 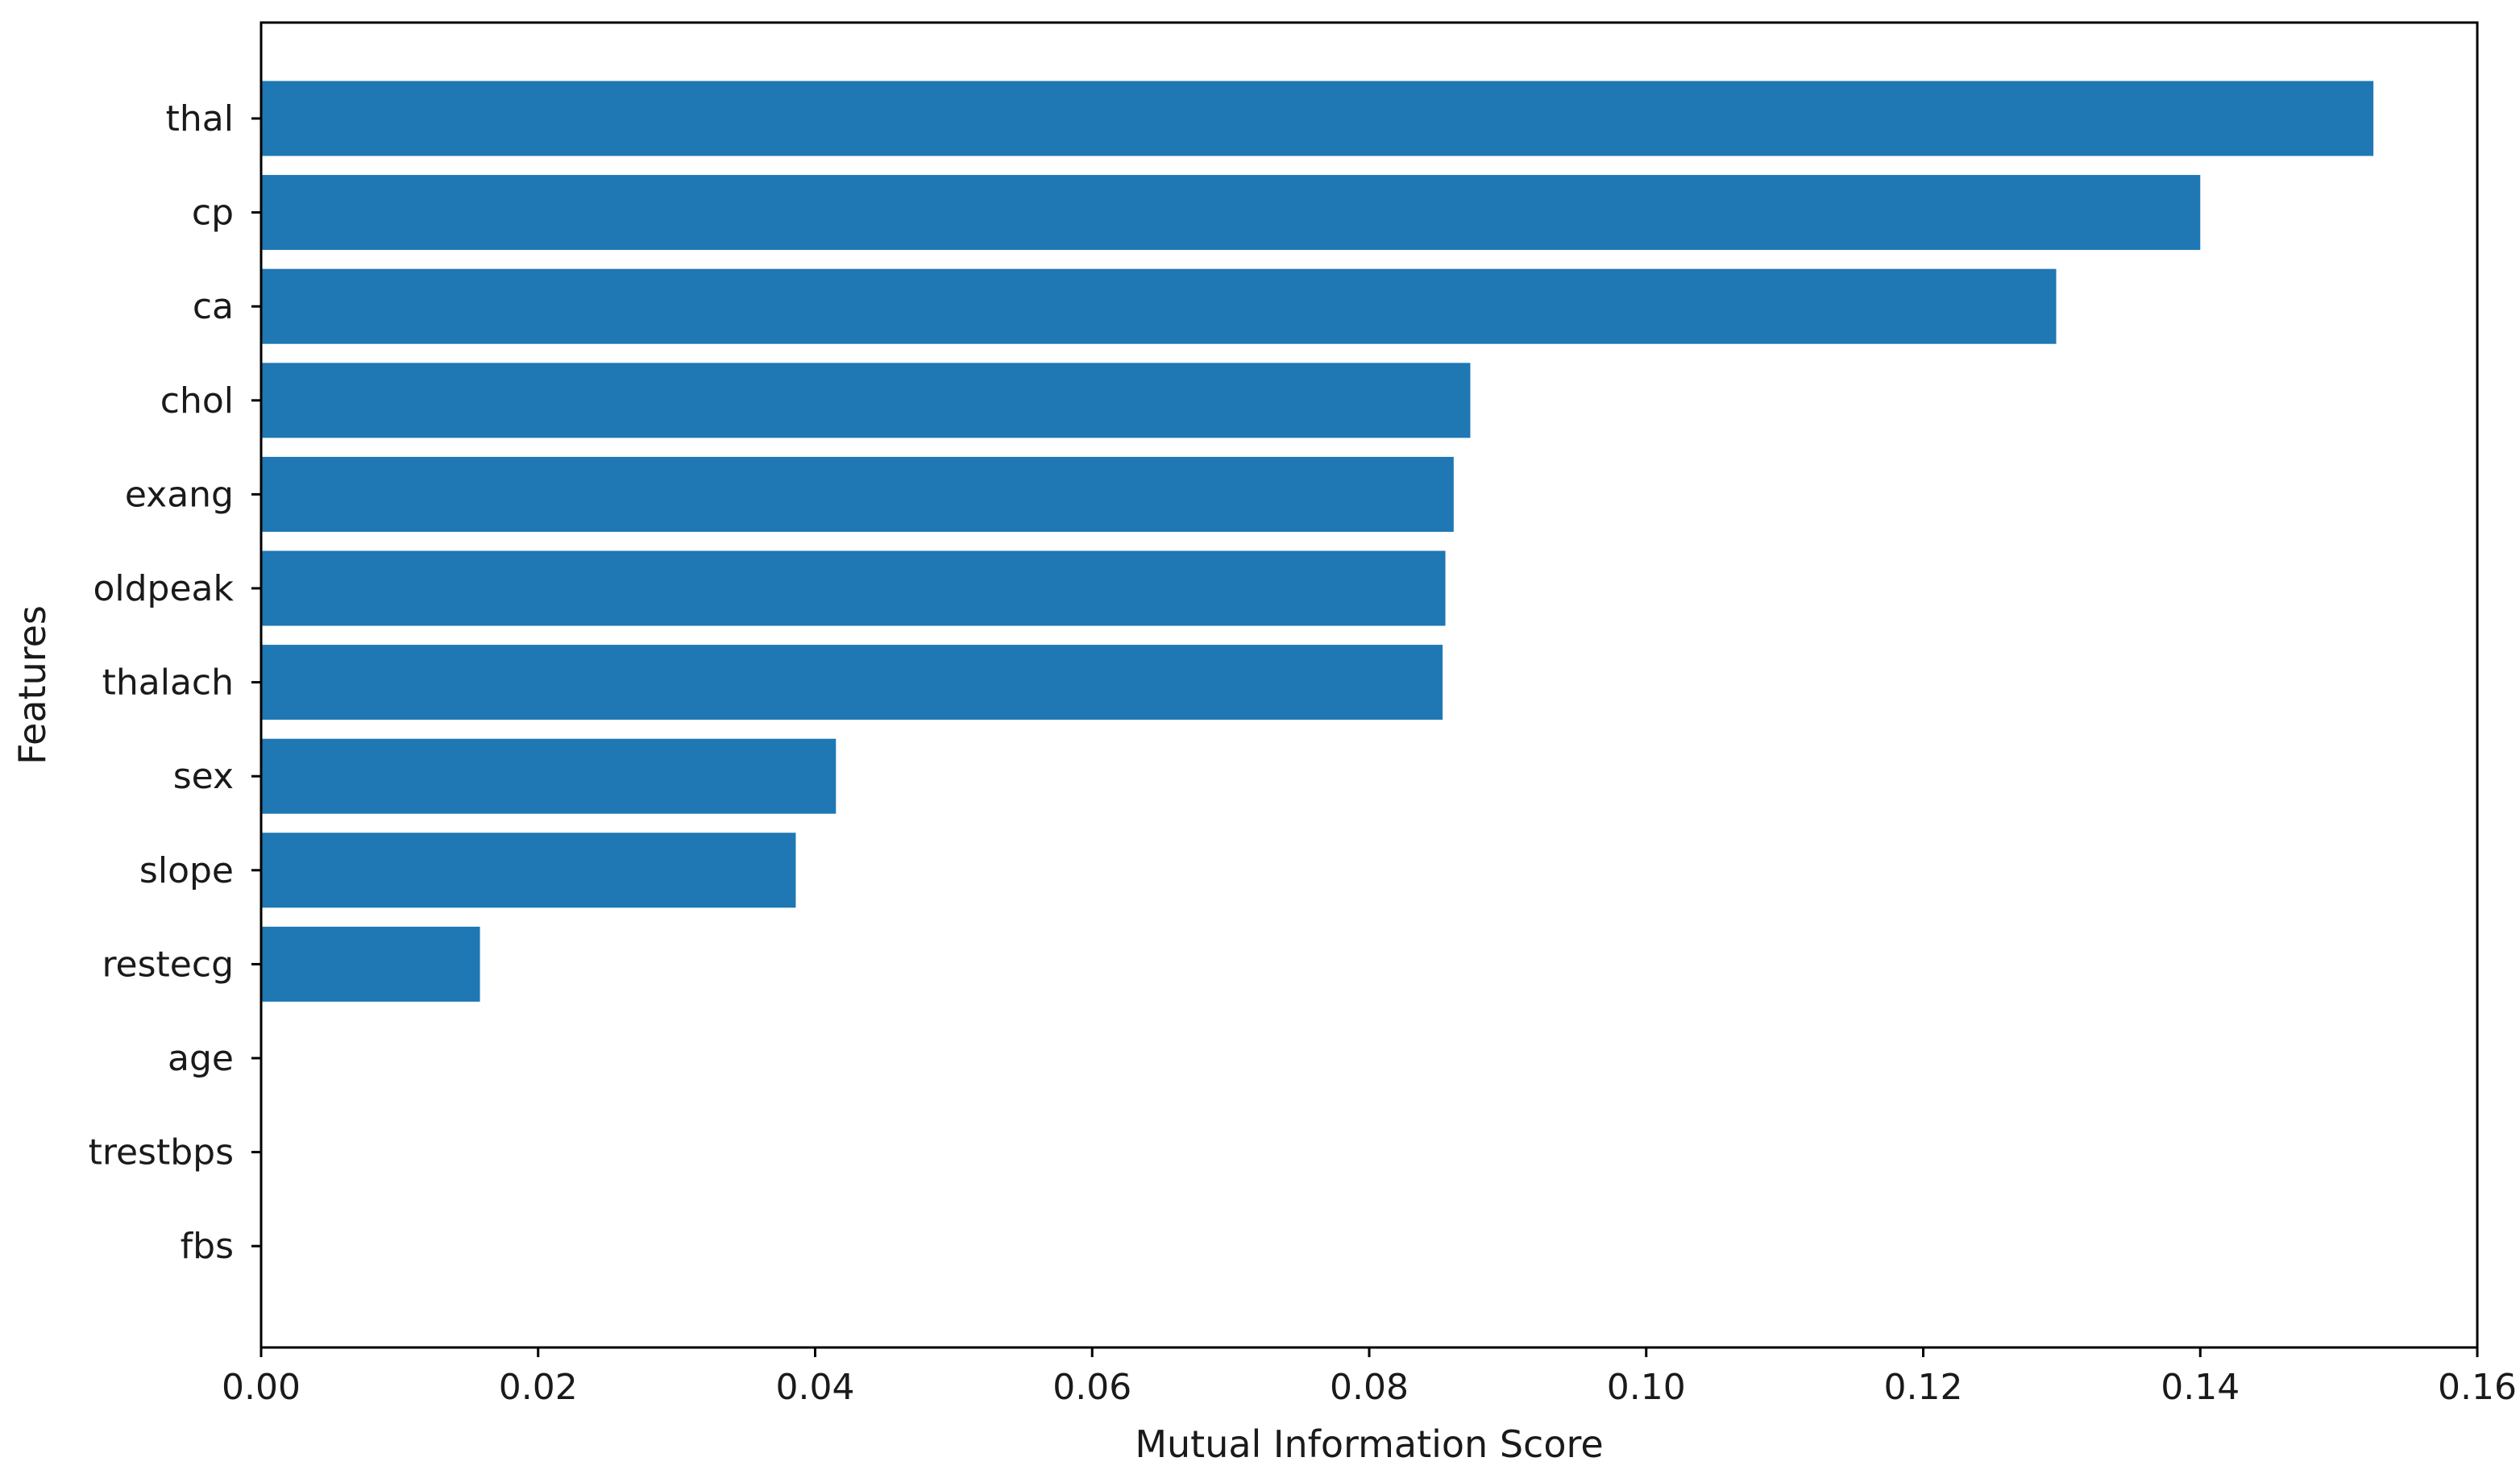 I want to click on y-tick-label-exang: exang, so click(x=179, y=494).